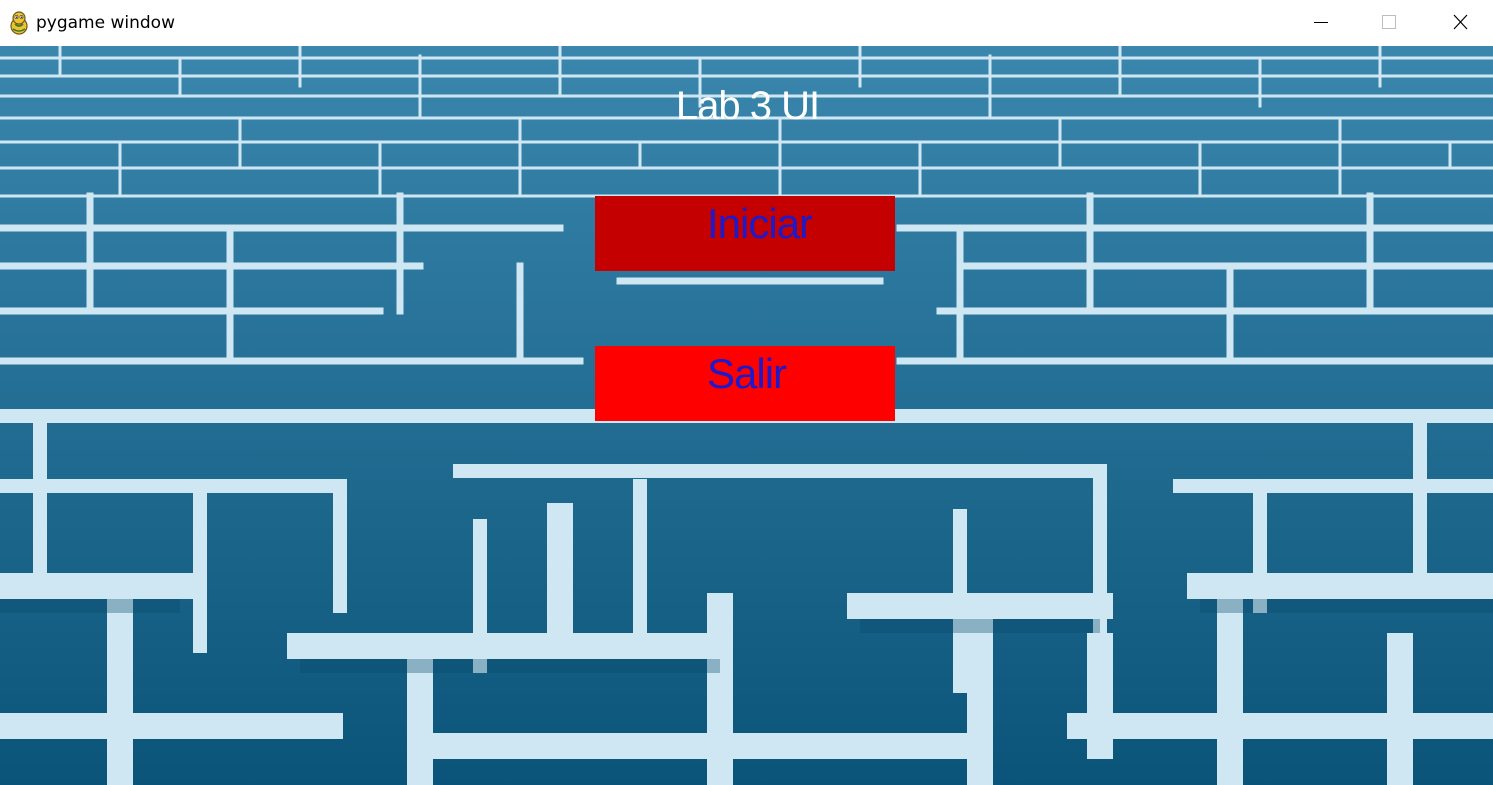  I want to click on maximize-button, so click(1390, 23).